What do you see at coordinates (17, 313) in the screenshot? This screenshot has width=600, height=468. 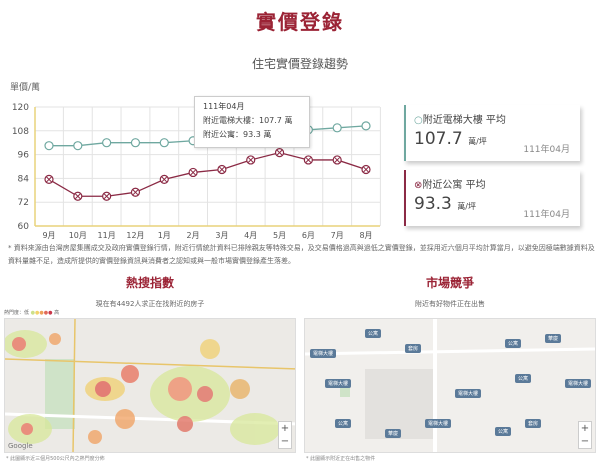 I see `legend-low: 熱門度：低` at bounding box center [17, 313].